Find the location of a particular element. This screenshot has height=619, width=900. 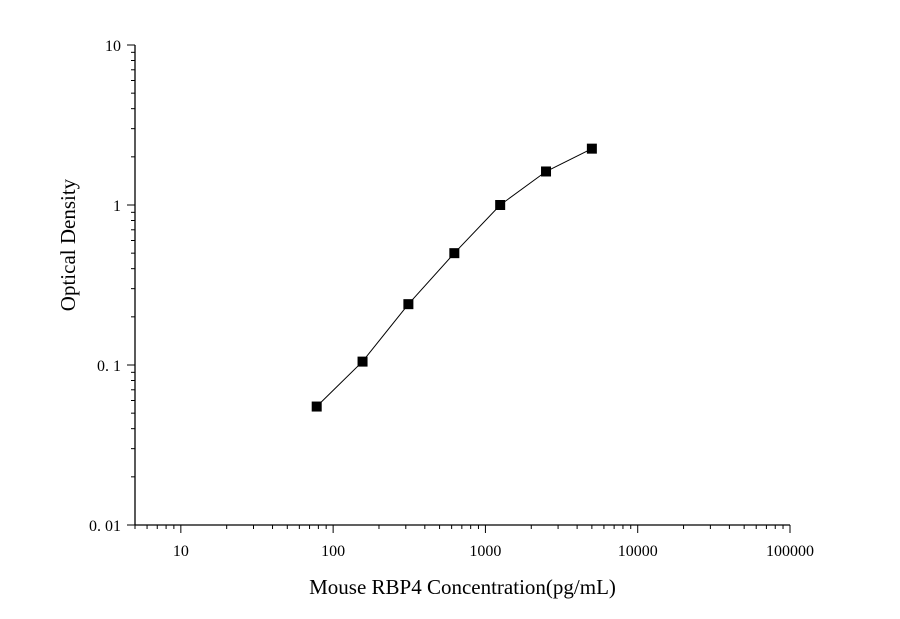

x-tick-label: 100000 is located at coordinates (790, 551).